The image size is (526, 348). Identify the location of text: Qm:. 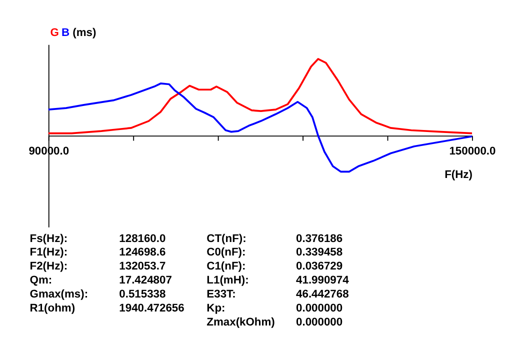
(41, 280).